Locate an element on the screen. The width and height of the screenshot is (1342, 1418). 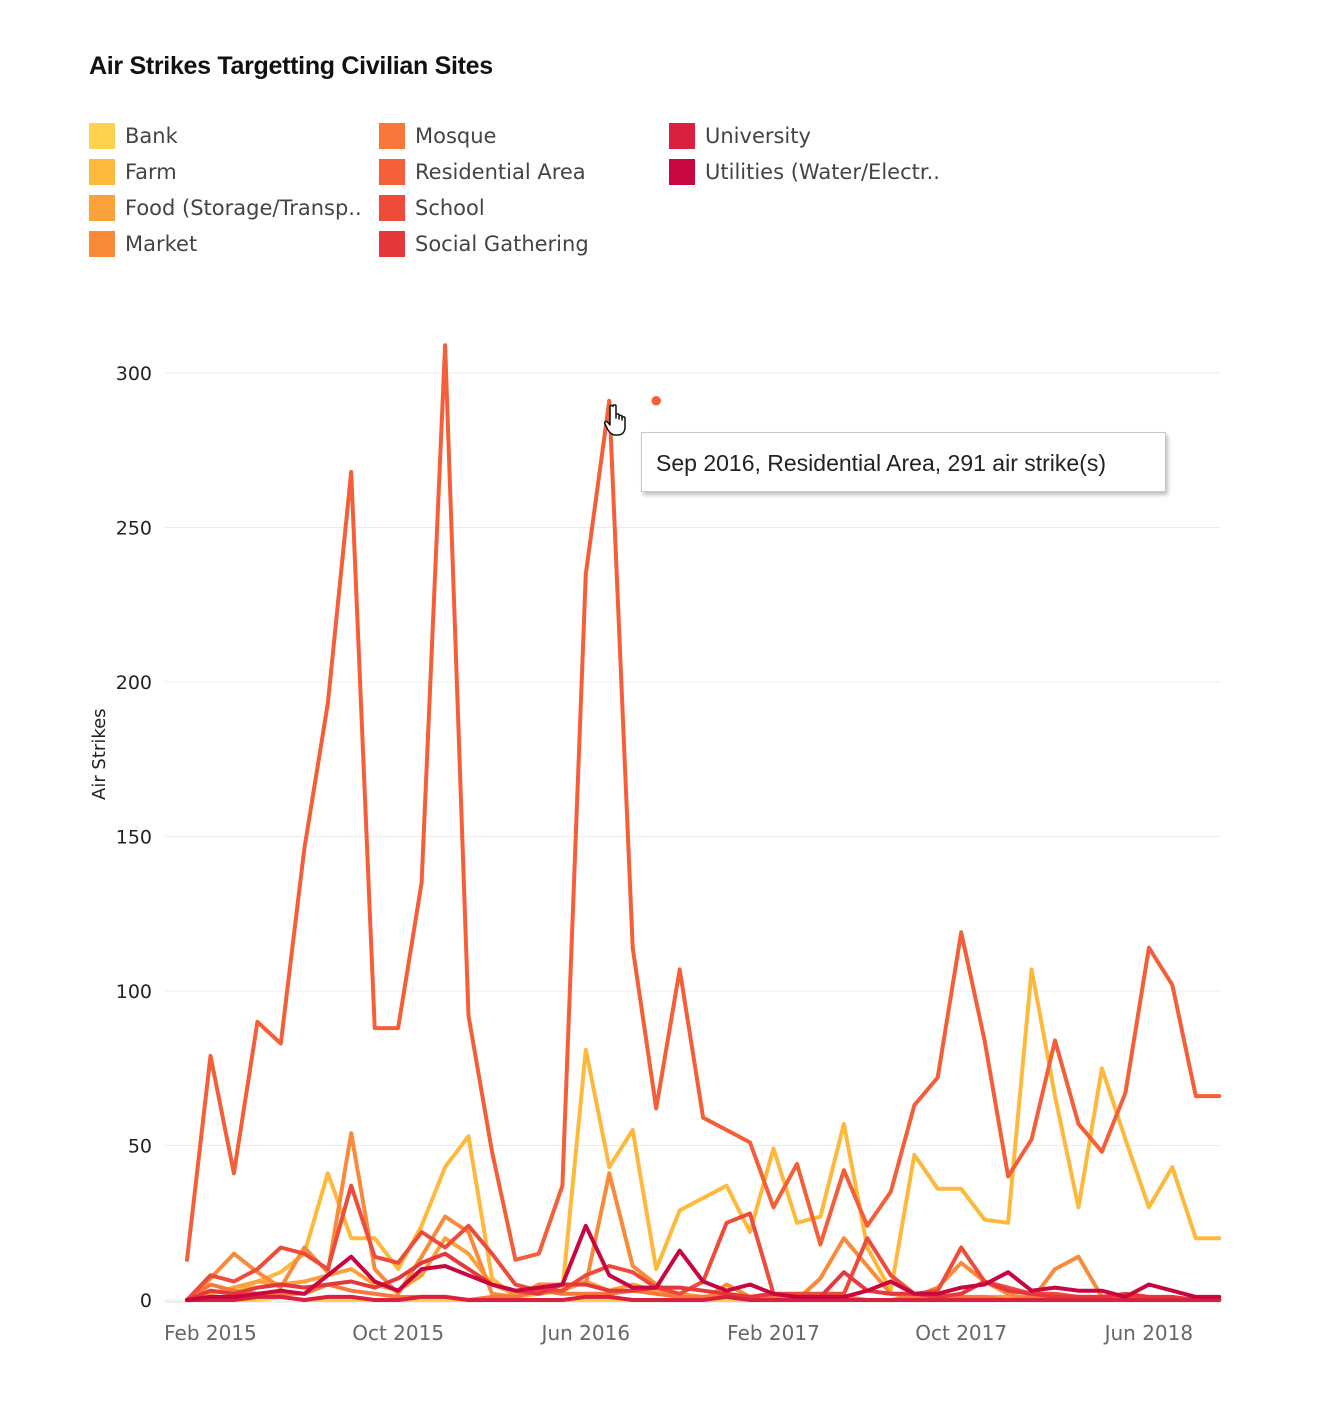
y-tick-label: 200 is located at coordinates (134, 683).